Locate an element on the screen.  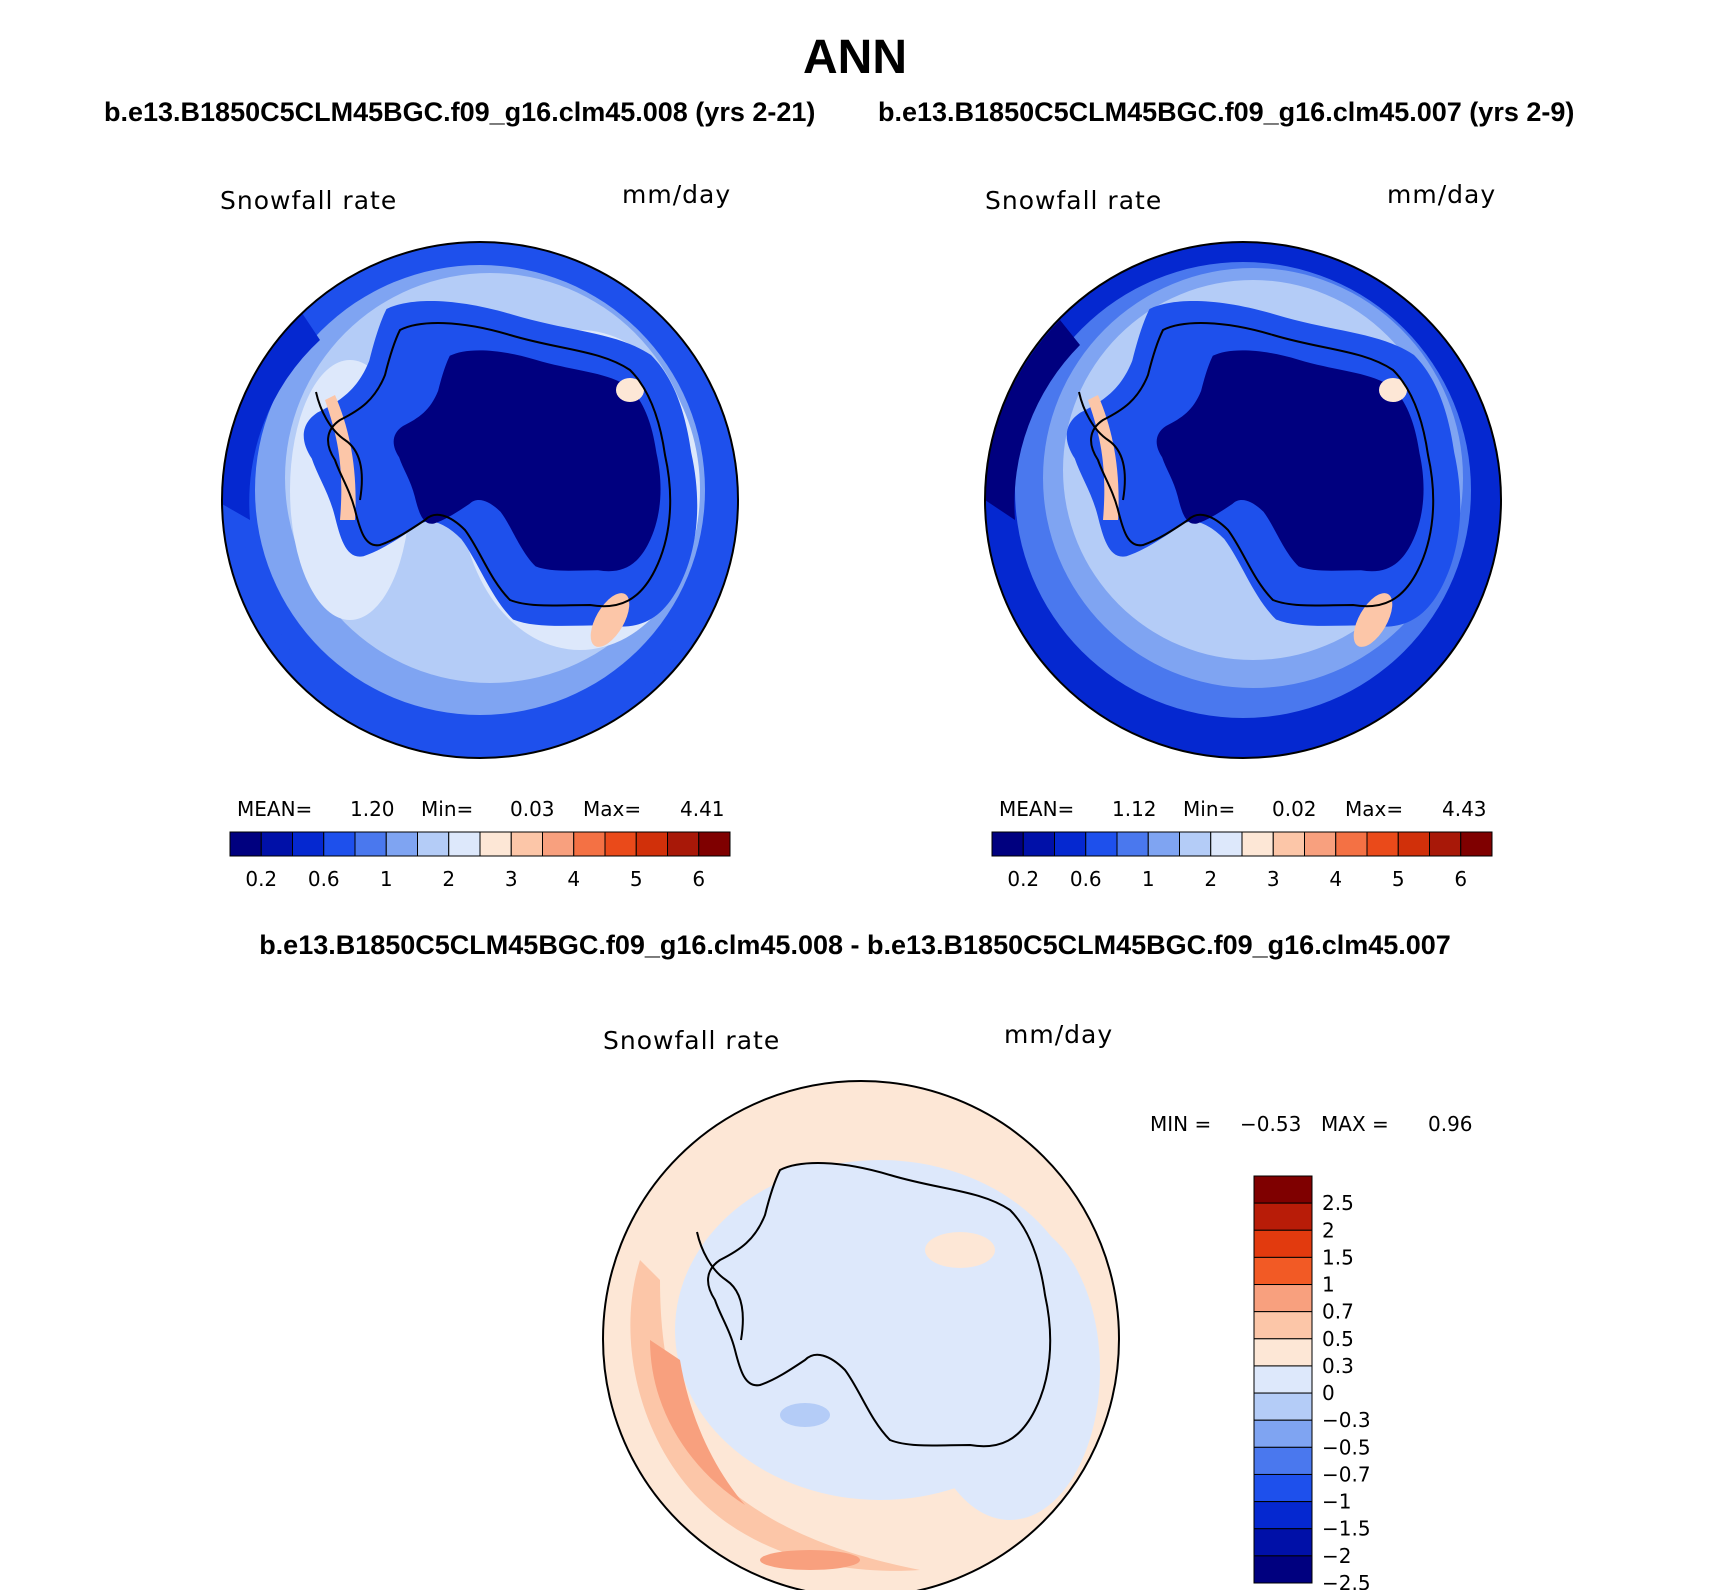
panel-1-colorbar-tick-label: 4 is located at coordinates (573, 879).